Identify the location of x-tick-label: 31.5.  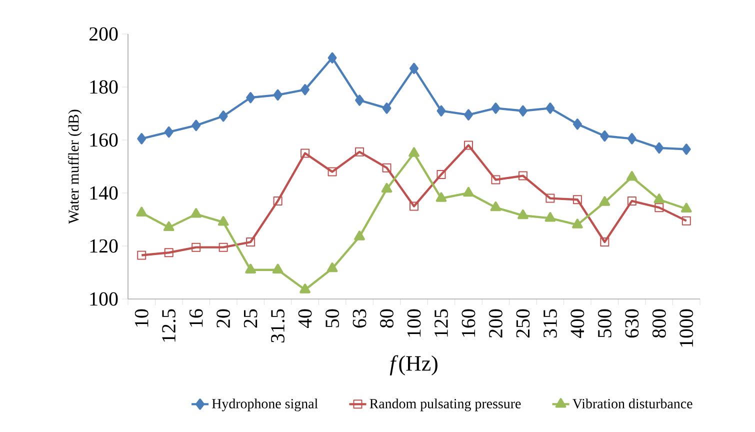
(278, 325).